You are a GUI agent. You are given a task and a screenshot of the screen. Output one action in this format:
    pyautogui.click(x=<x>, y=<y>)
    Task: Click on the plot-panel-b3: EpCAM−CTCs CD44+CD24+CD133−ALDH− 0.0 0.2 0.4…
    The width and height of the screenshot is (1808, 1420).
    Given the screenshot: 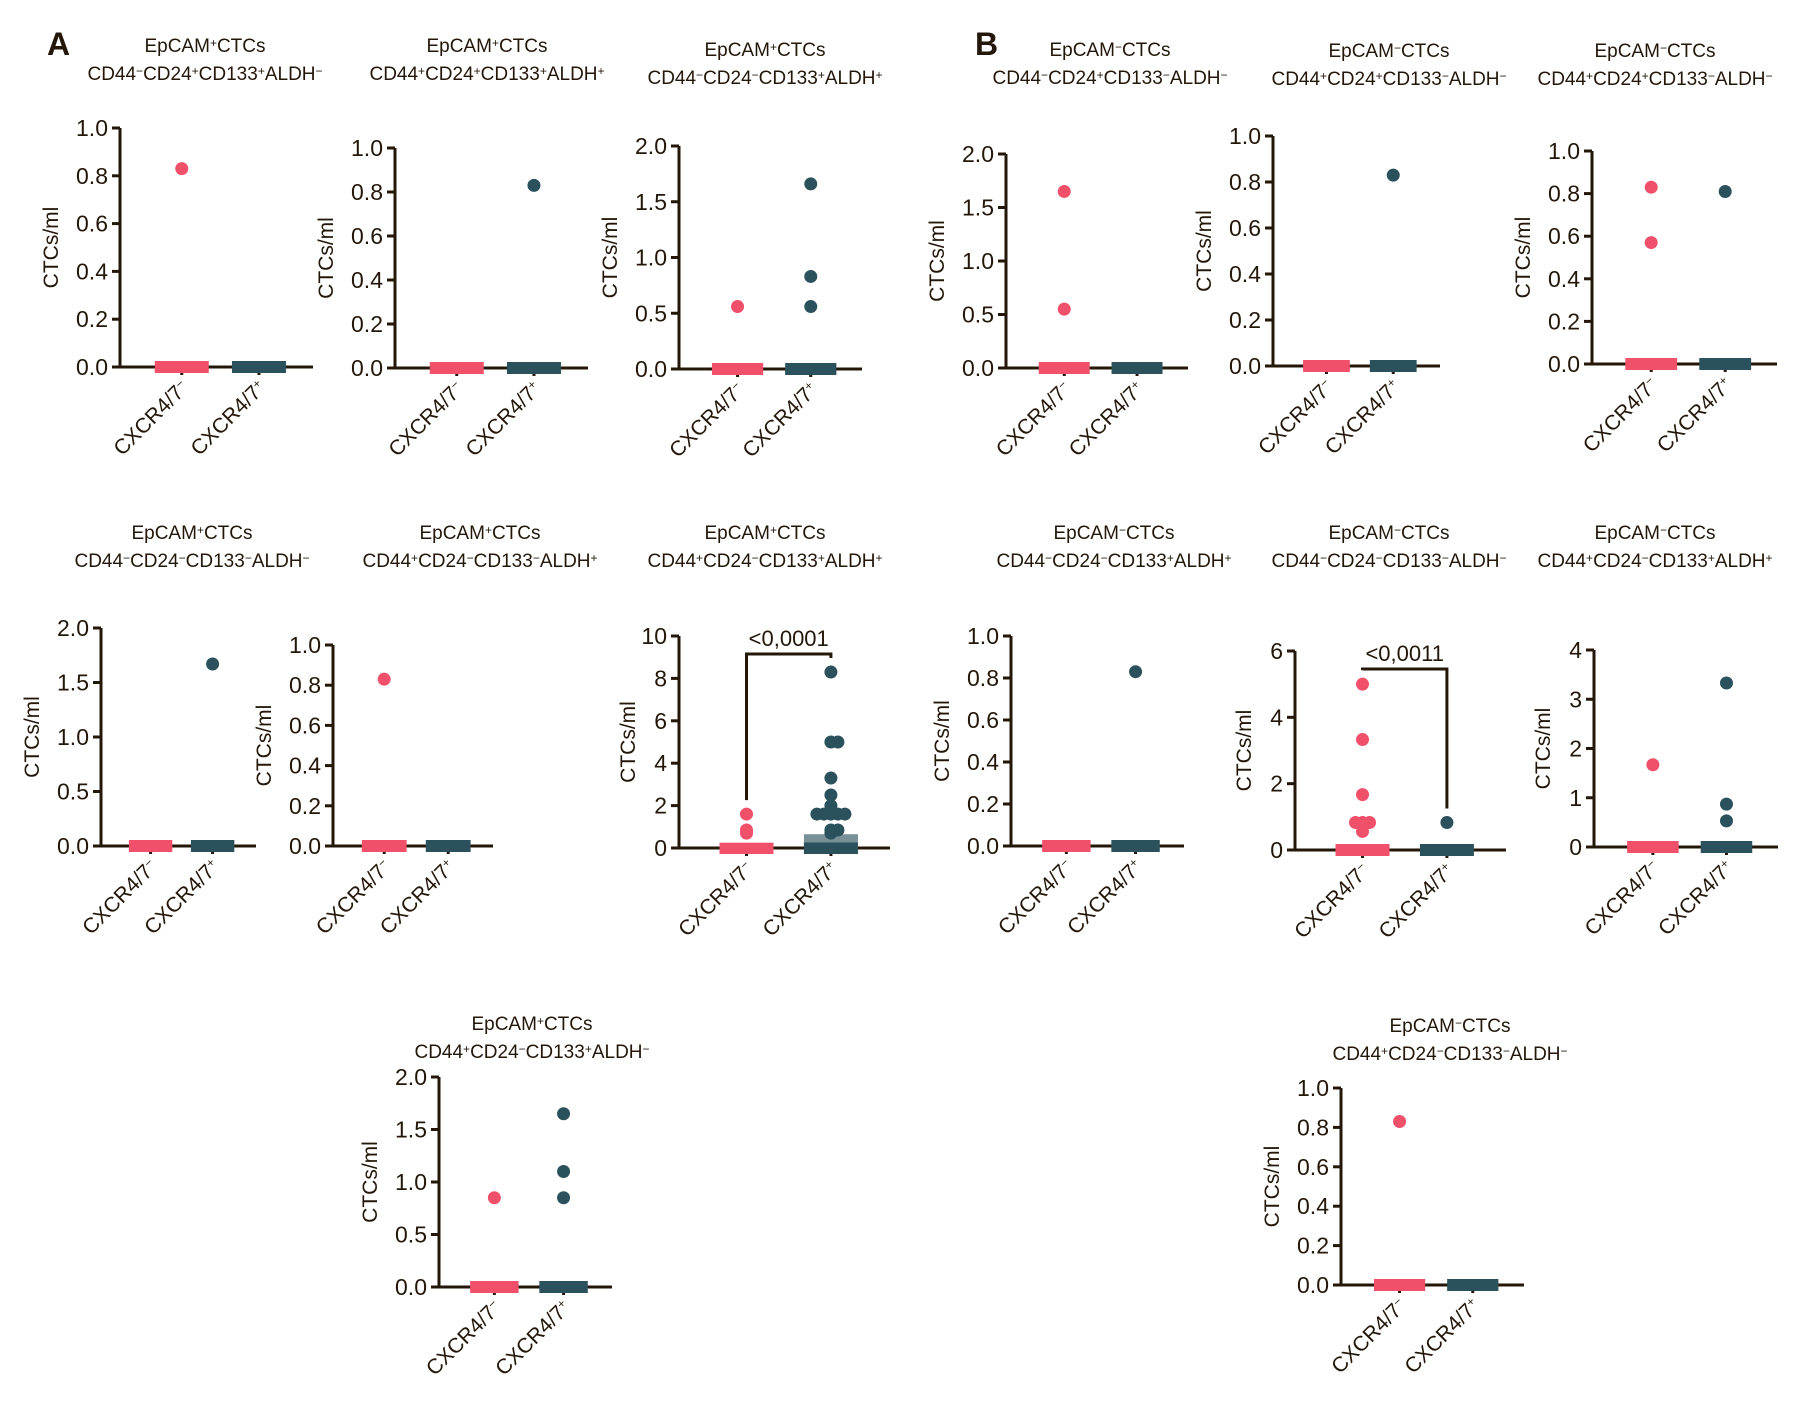 What is the action you would take?
    pyautogui.click(x=1644, y=249)
    